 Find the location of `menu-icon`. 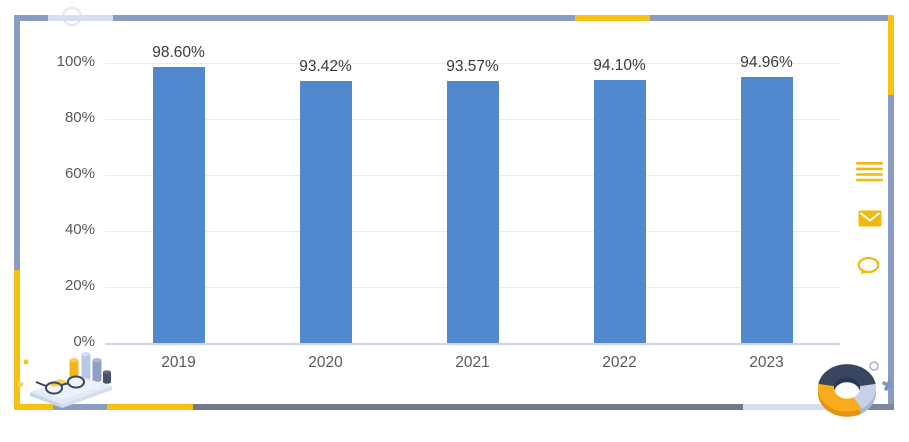

menu-icon is located at coordinates (869, 172).